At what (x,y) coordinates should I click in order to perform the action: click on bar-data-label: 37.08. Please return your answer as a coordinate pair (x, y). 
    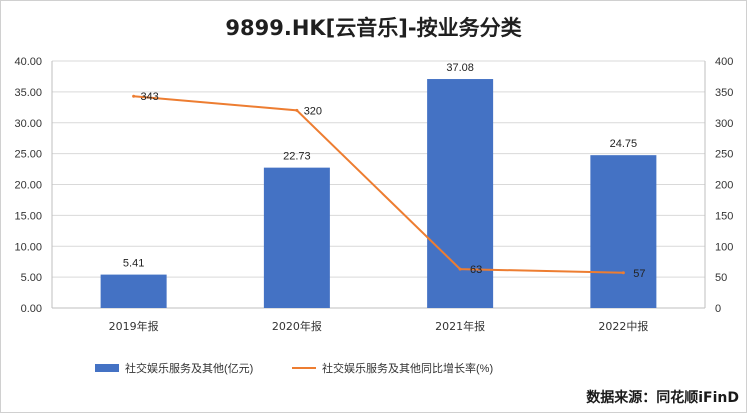
    Looking at the image, I should click on (460, 68).